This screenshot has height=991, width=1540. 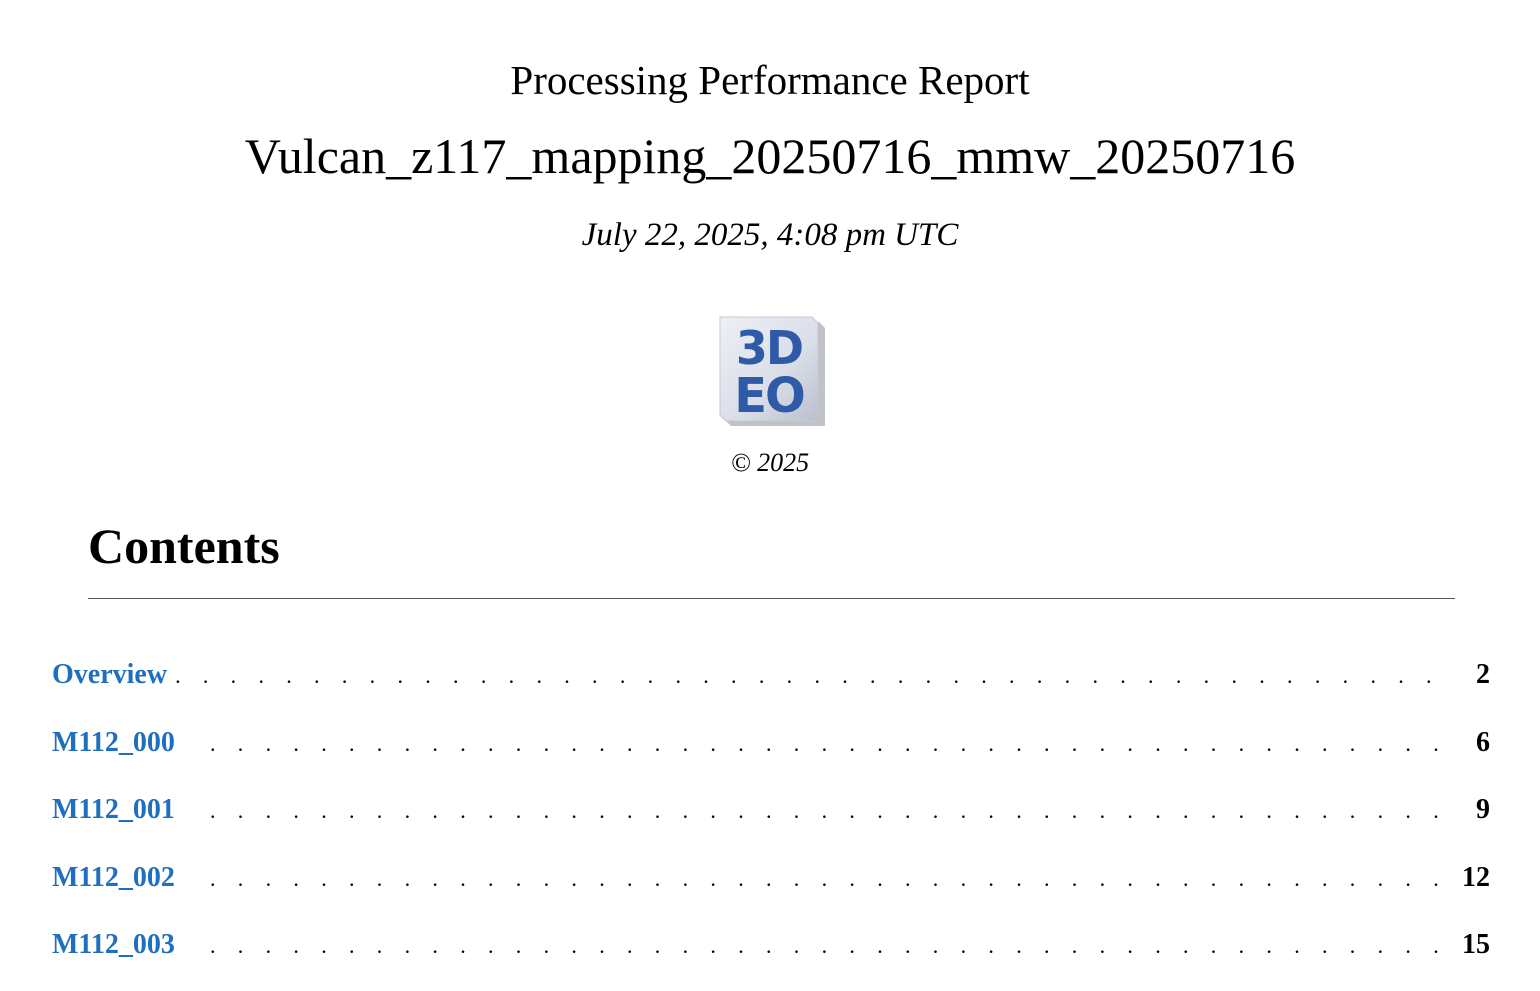 I want to click on company-logo: 3D EO, so click(x=772, y=372).